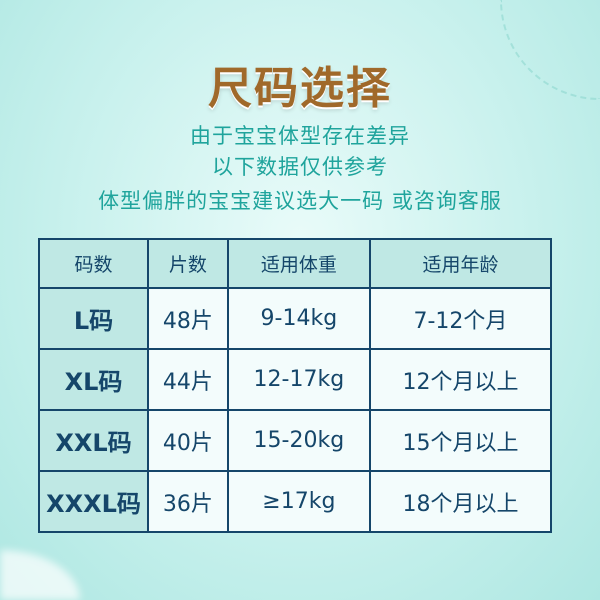 The height and width of the screenshot is (600, 600). Describe the element at coordinates (93, 379) in the screenshot. I see `cell-size: XL码` at that location.